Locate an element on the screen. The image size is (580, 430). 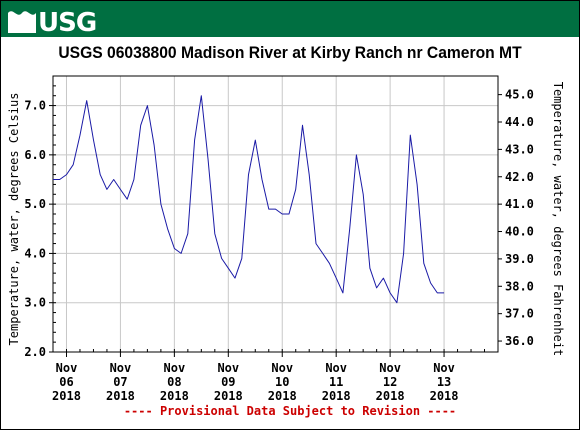
x-tick-label: 06 is located at coordinates (66, 382).